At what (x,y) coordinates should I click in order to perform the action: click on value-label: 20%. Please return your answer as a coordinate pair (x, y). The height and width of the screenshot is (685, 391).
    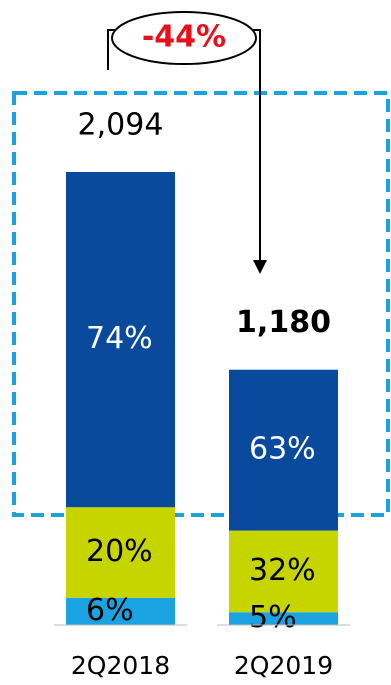
    Looking at the image, I should click on (119, 551).